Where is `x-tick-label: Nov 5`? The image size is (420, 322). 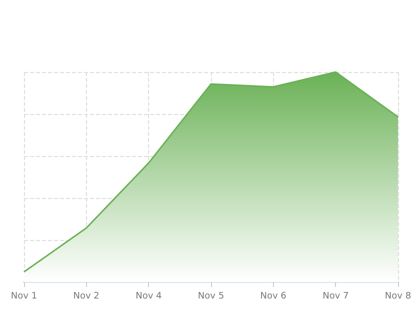 x-tick-label: Nov 5 is located at coordinates (211, 297).